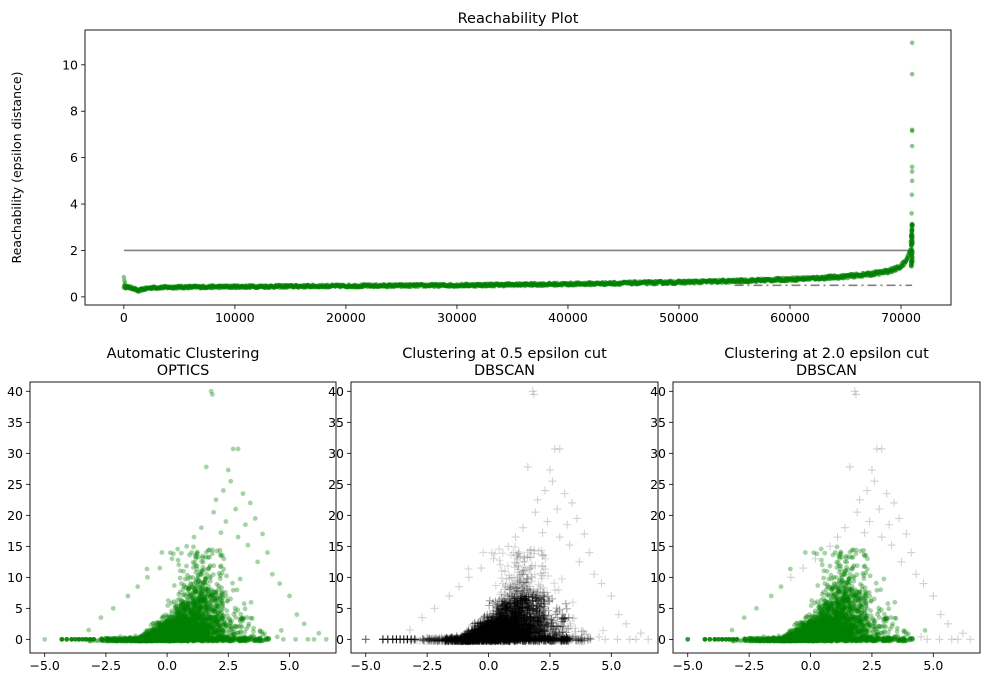 The height and width of the screenshot is (690, 990). What do you see at coordinates (124, 317) in the screenshot?
I see `x-tick-label: 0` at bounding box center [124, 317].